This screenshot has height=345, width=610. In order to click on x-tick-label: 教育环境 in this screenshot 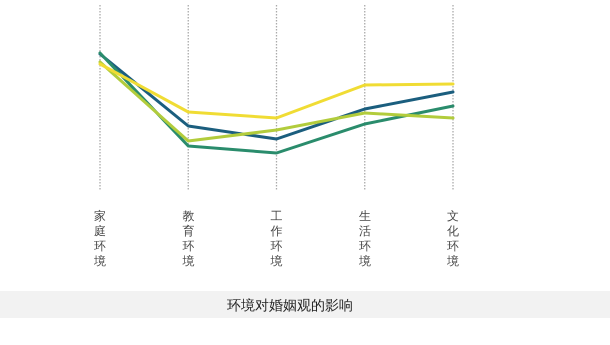, I will do `click(187, 238)`.